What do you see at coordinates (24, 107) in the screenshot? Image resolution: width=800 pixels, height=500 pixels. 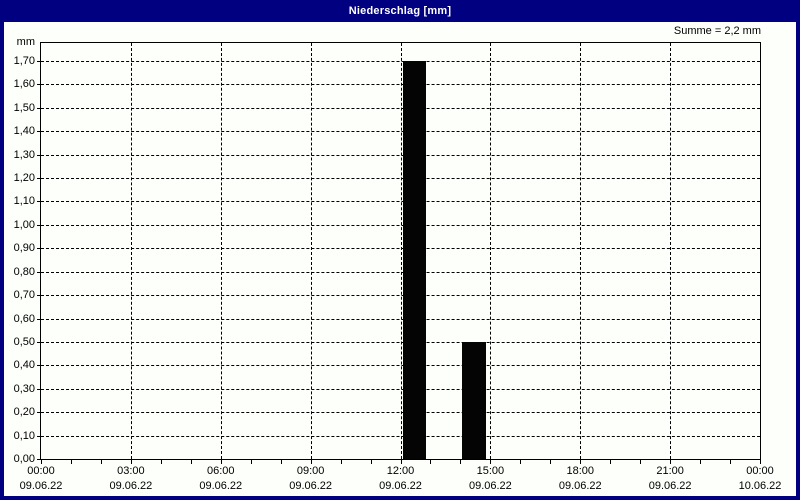 I see `y-axis-tick-label: 1,50` at bounding box center [24, 107].